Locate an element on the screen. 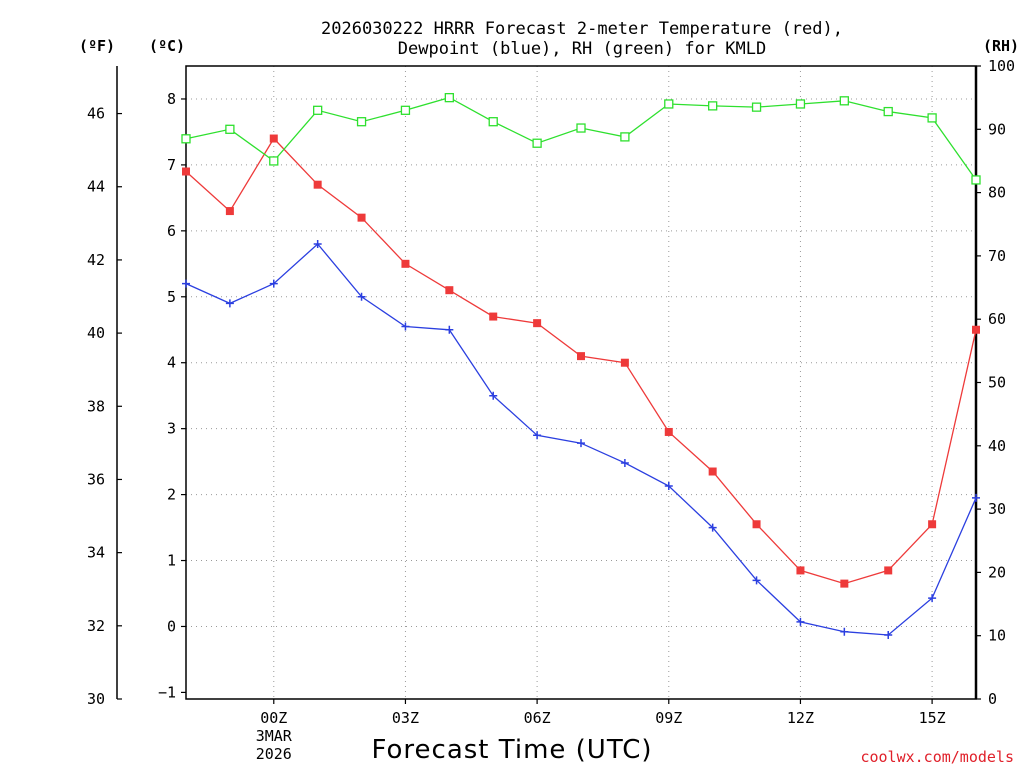 The width and height of the screenshot is (1024, 768). x-tick-label: 12Z is located at coordinates (800, 718).